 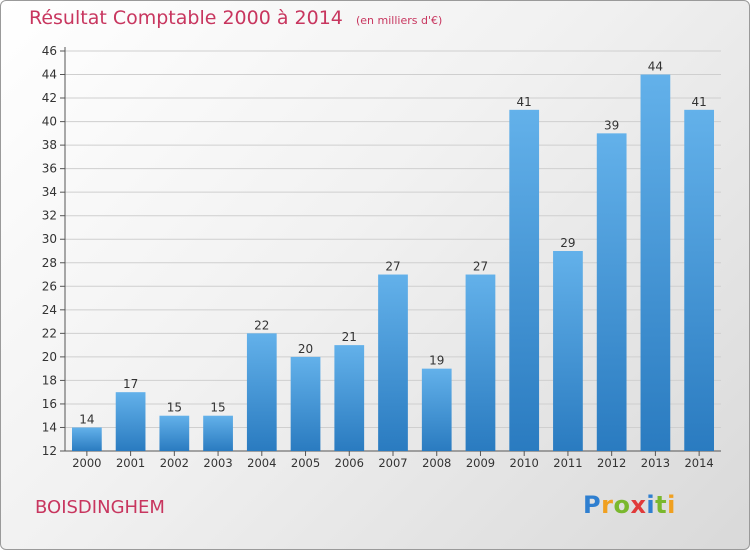 I want to click on place-name: BOISDINGHEM, so click(x=100, y=507).